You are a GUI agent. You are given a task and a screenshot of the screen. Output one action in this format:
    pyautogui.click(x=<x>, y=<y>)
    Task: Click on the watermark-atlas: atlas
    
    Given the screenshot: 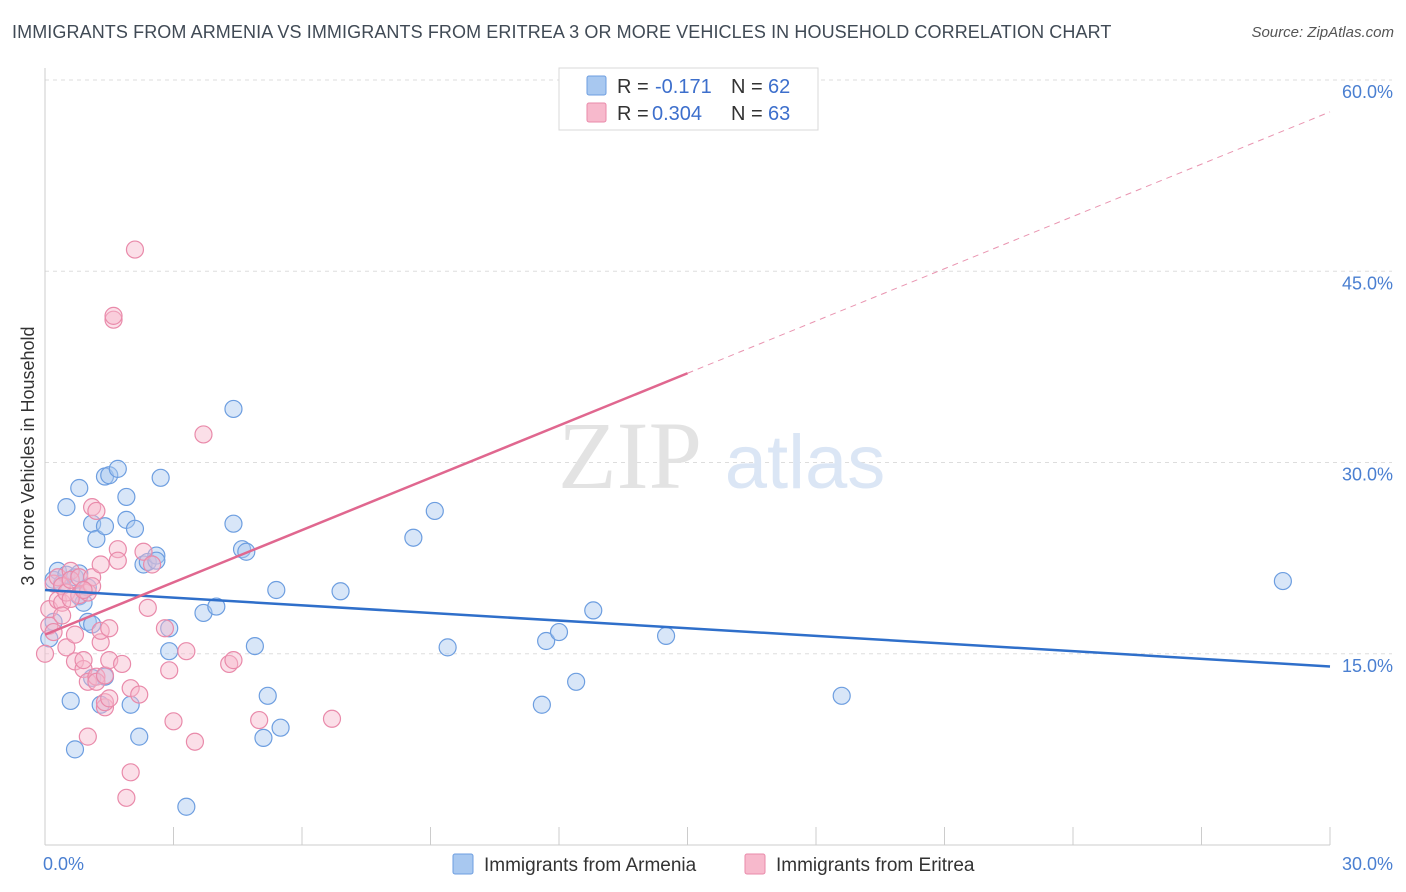 What is the action you would take?
    pyautogui.click(x=805, y=462)
    